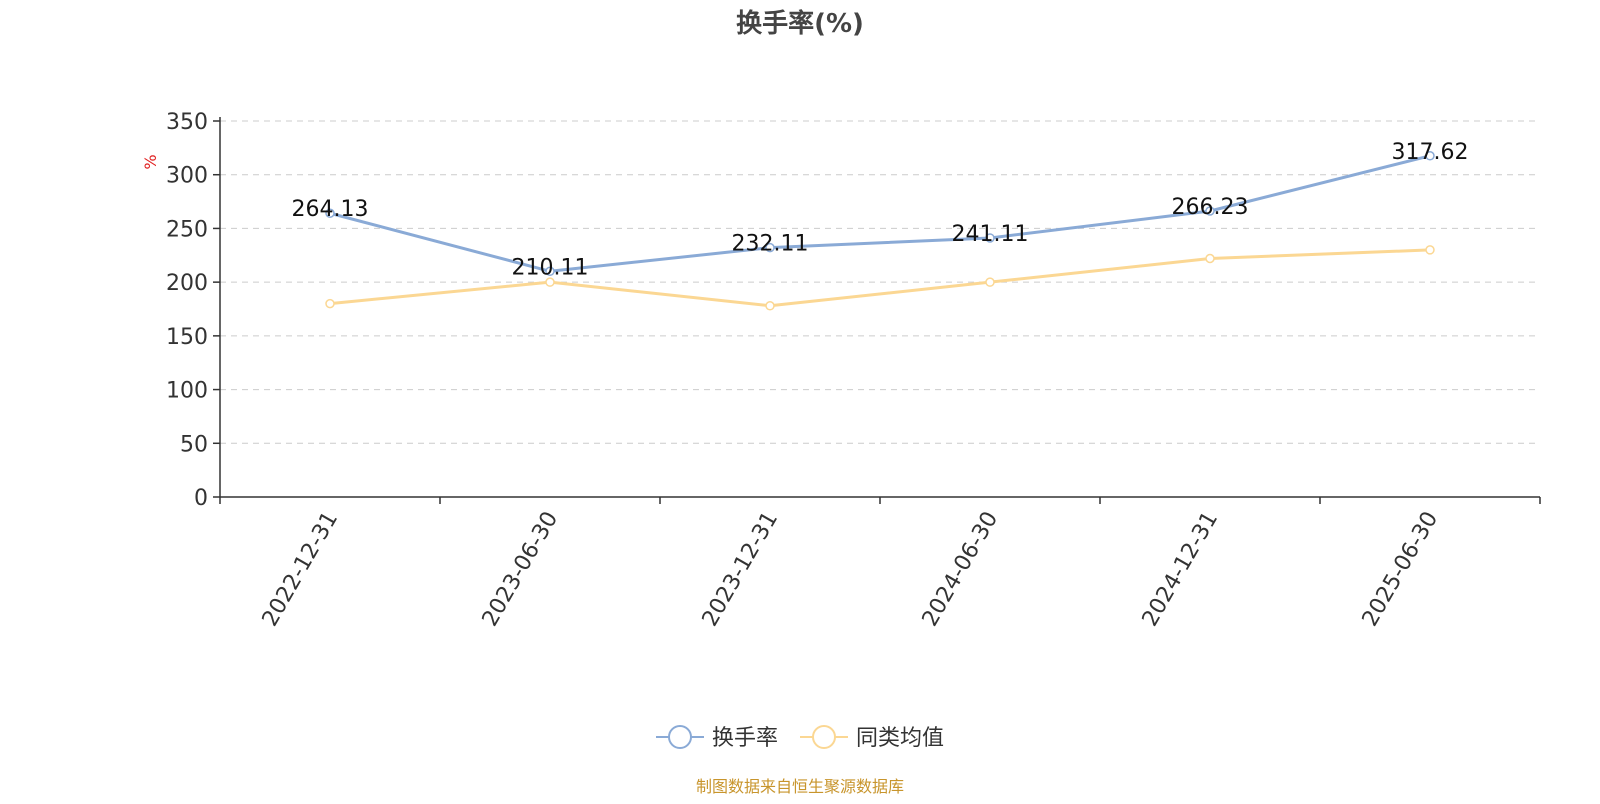 This screenshot has width=1600, height=804. I want to click on x-tick-label: 2023-06-30, so click(521, 569).